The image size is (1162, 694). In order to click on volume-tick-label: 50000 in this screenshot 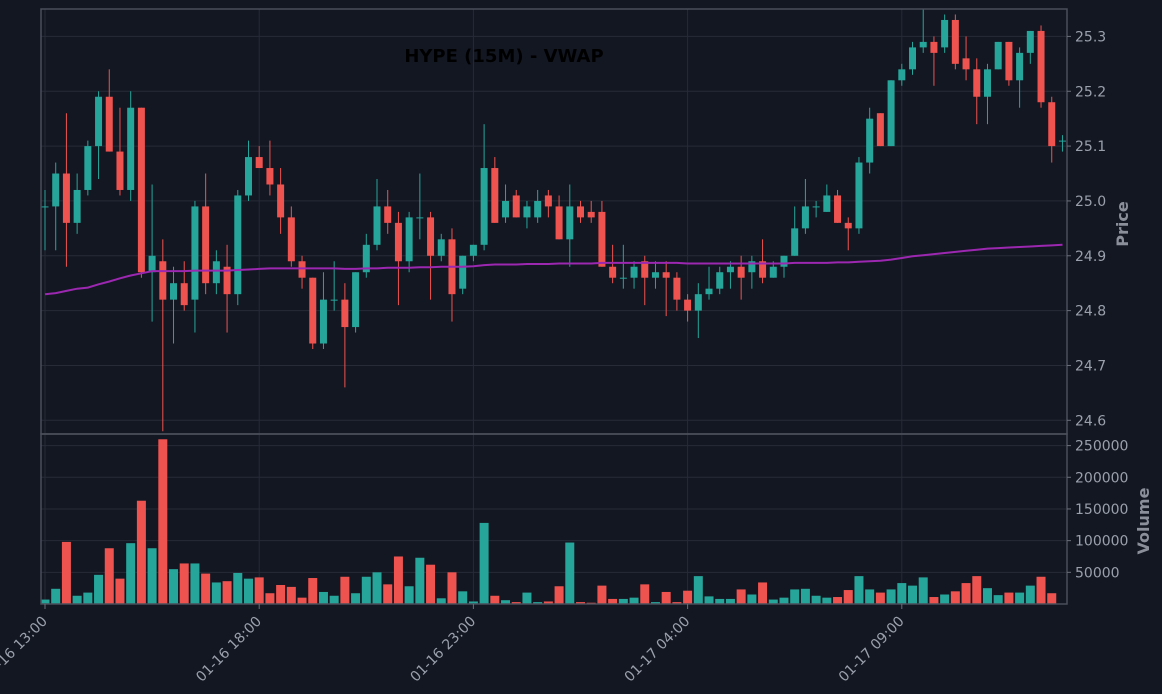, I will do `click(1097, 573)`.